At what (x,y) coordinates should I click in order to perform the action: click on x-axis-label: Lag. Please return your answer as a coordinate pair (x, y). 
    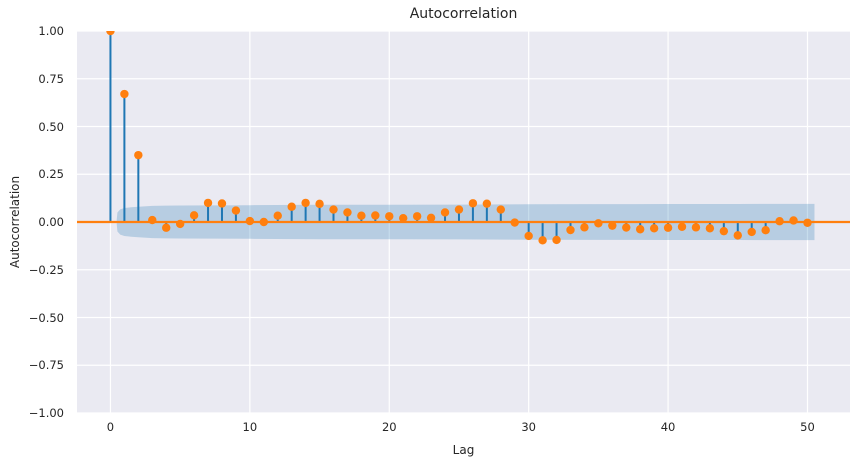
    Looking at the image, I should click on (463, 450).